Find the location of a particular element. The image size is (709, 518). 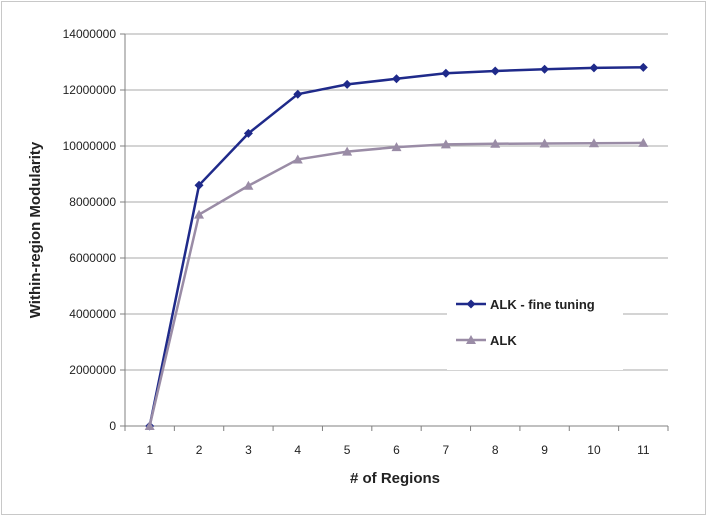

x-tick-label: 2 is located at coordinates (199, 450).